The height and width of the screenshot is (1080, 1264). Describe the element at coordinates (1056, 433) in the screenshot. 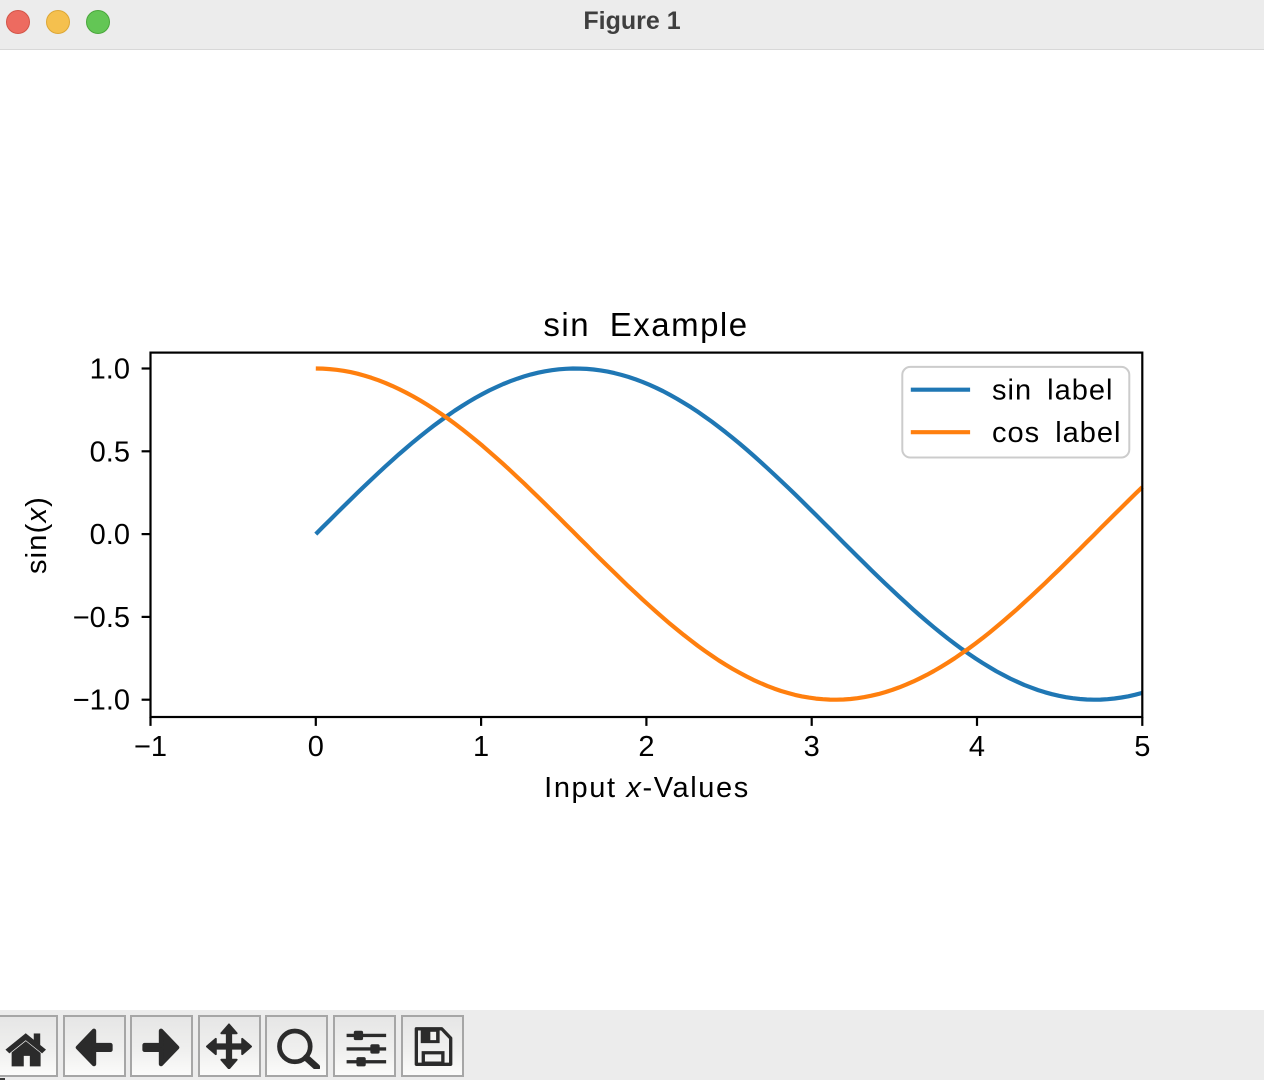

I see `svg-text: cos label` at that location.